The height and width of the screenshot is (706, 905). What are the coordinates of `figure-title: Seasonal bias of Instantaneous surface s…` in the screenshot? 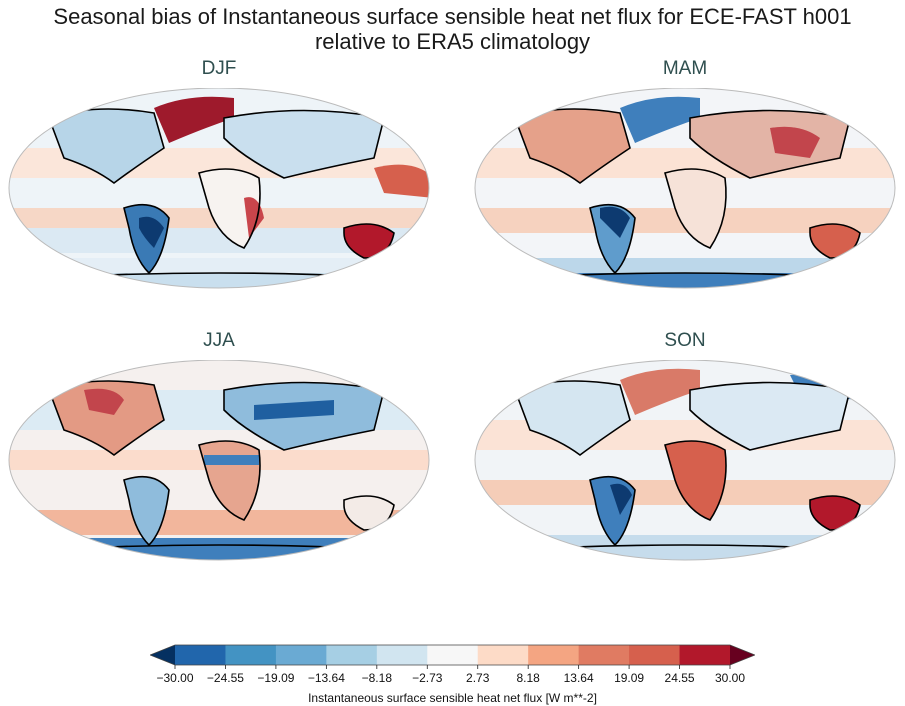 It's located at (452, 29).